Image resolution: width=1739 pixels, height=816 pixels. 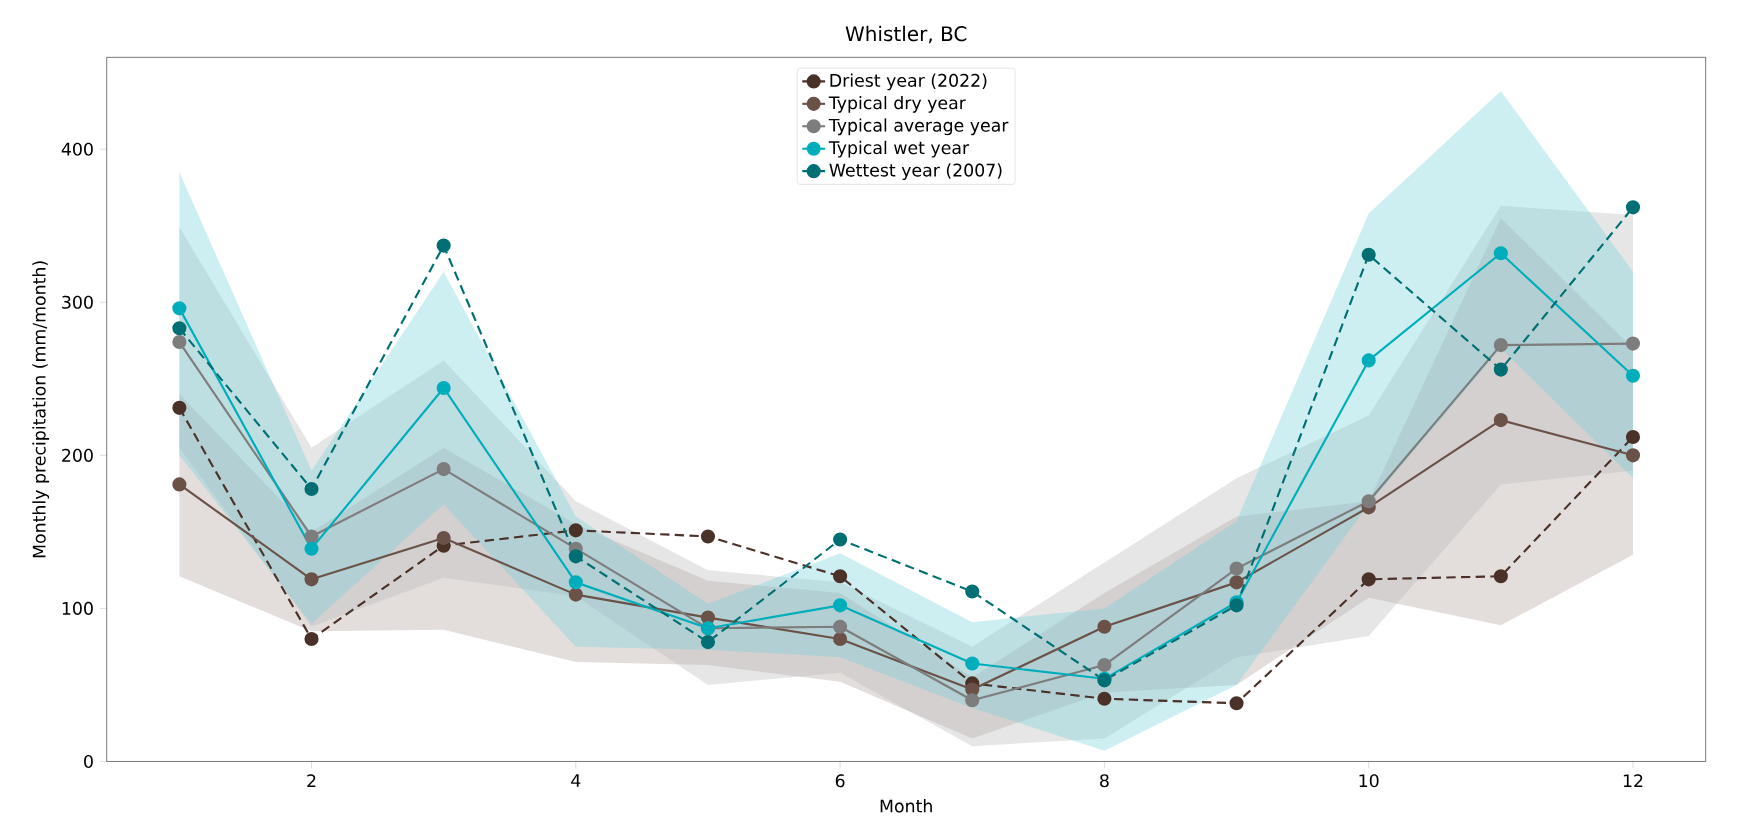 What do you see at coordinates (77, 302) in the screenshot?
I see `y-tick-label: 300` at bounding box center [77, 302].